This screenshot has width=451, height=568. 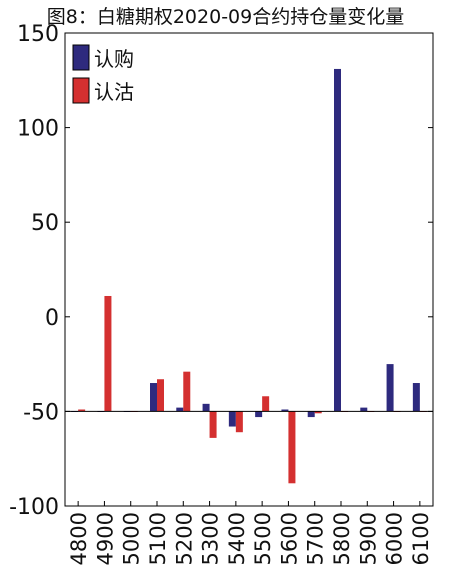 I want to click on x-tick-label: 5300, so click(x=211, y=538).